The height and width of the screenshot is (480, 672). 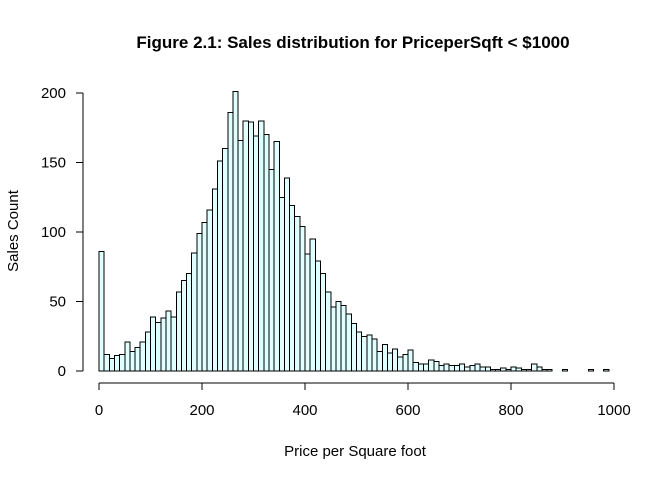 What do you see at coordinates (510, 410) in the screenshot?
I see `x-tick-label: 800` at bounding box center [510, 410].